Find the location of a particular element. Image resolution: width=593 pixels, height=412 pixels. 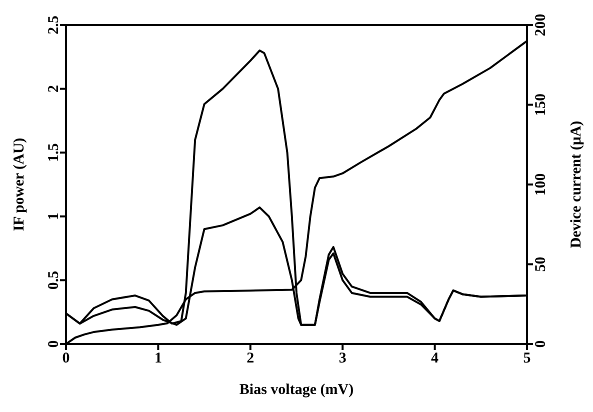

x-tick-label: 4 is located at coordinates (435, 358).